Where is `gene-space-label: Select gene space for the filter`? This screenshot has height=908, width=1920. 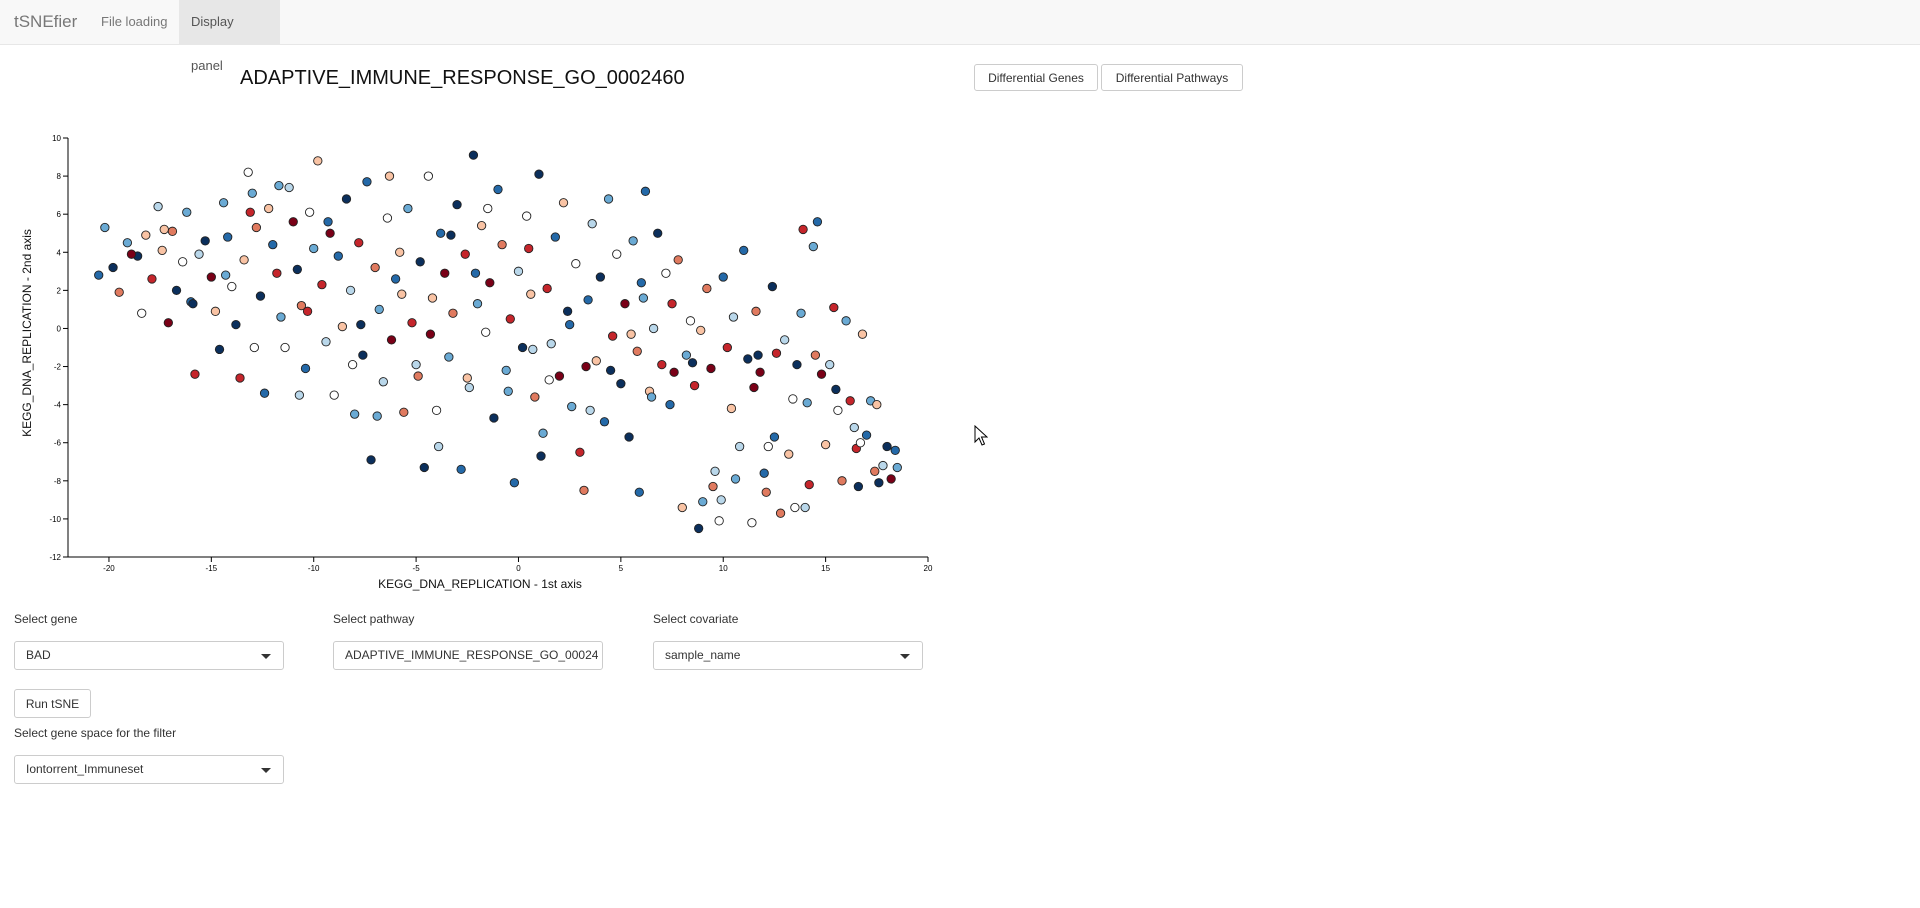 gene-space-label: Select gene space for the filter is located at coordinates (95, 733).